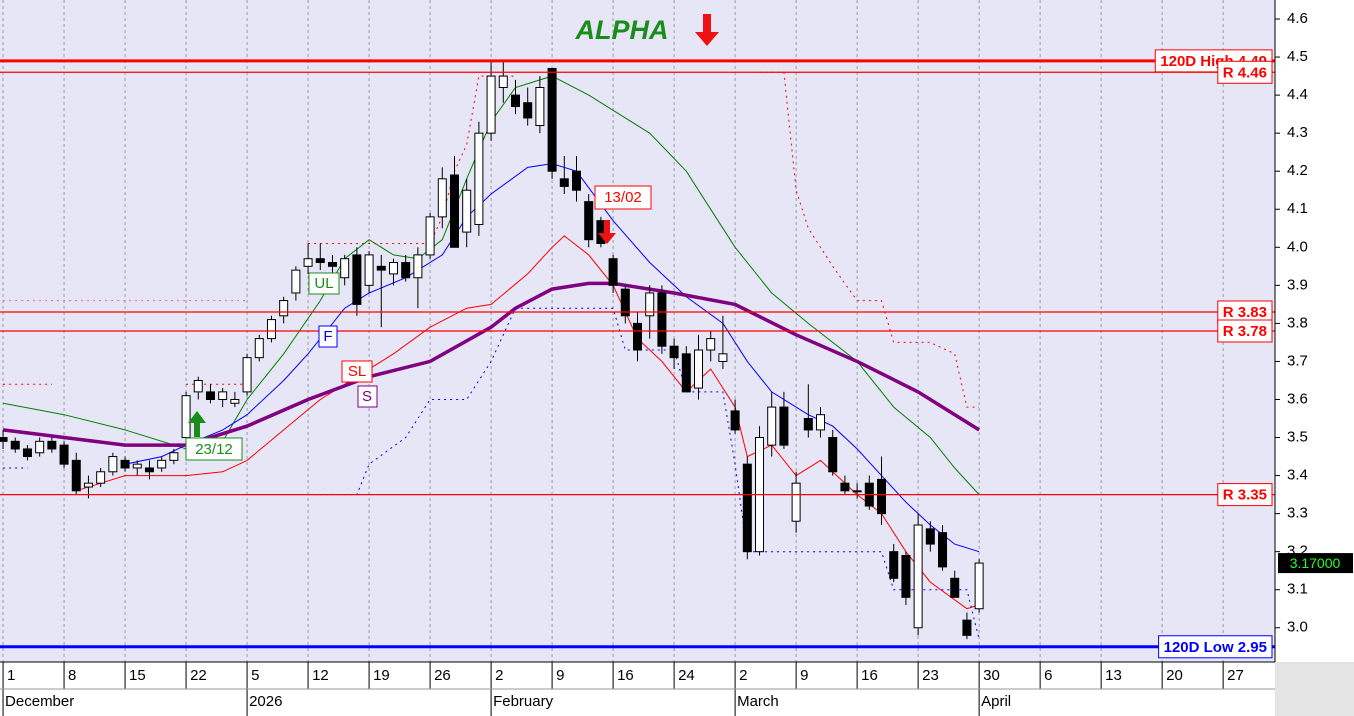 This screenshot has width=1354, height=716. I want to click on line-tag: SL, so click(357, 371).